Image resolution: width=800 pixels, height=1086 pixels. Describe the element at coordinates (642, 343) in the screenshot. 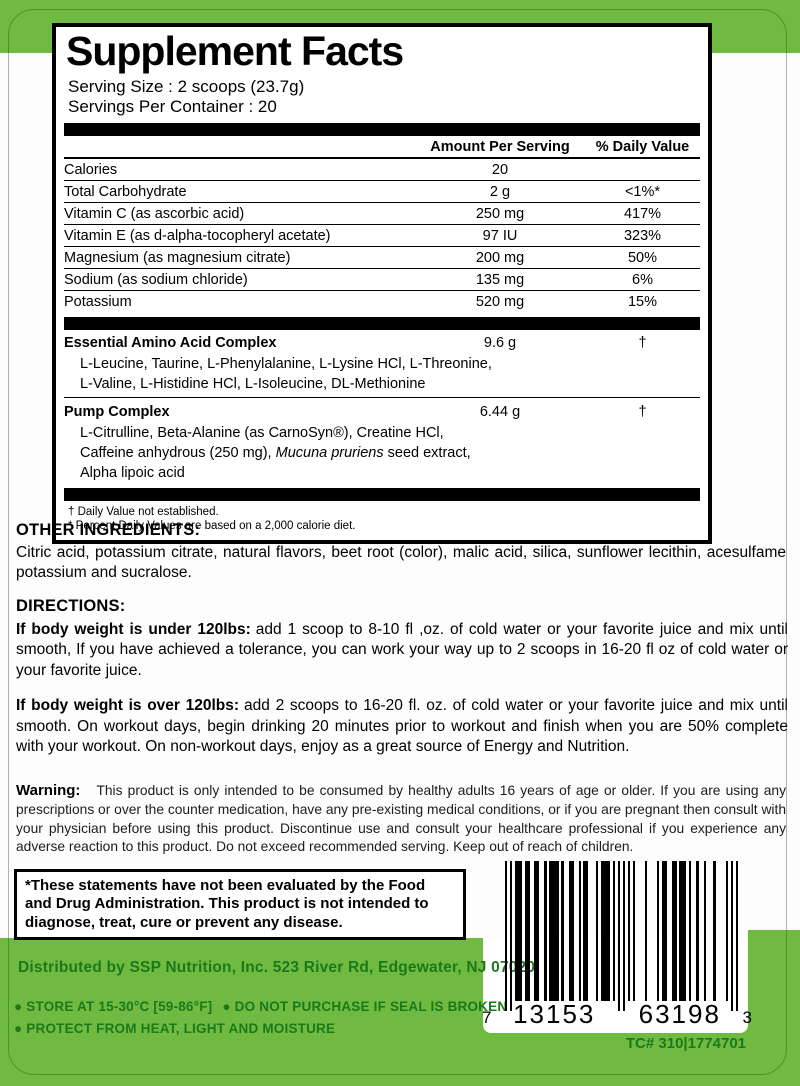

I see `complex-dv: †` at that location.